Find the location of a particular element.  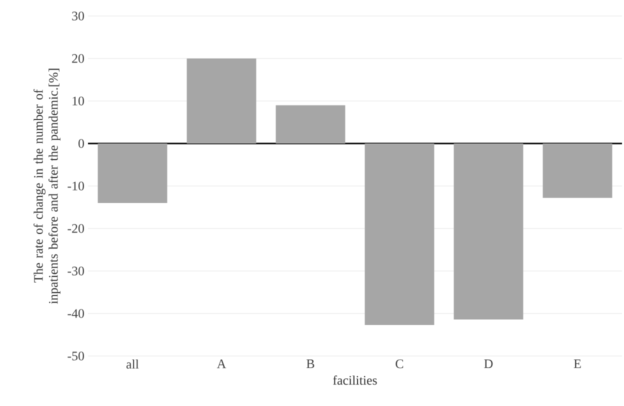

y-tick-label: 10 is located at coordinates (78, 101).